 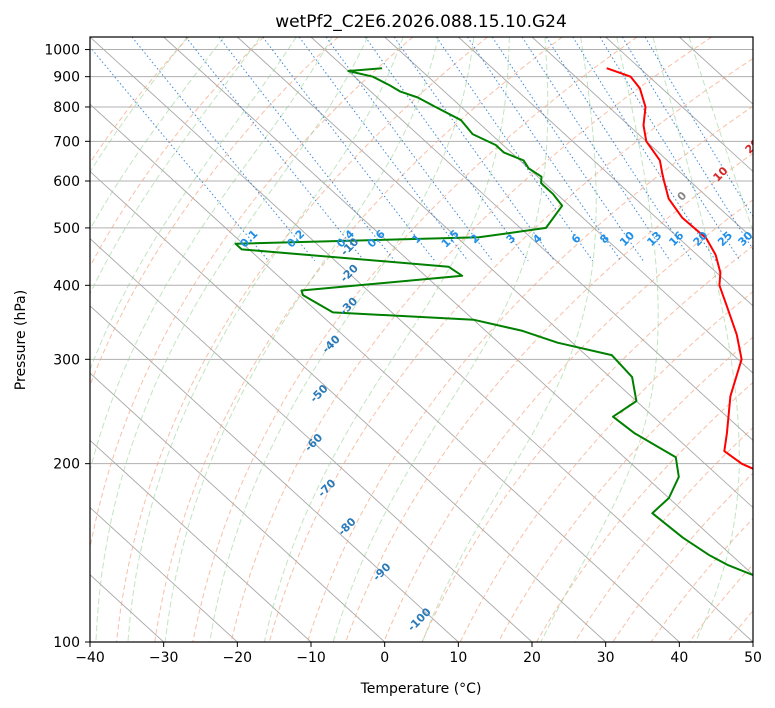 I want to click on x-tick-label: −40, so click(x=90, y=658).